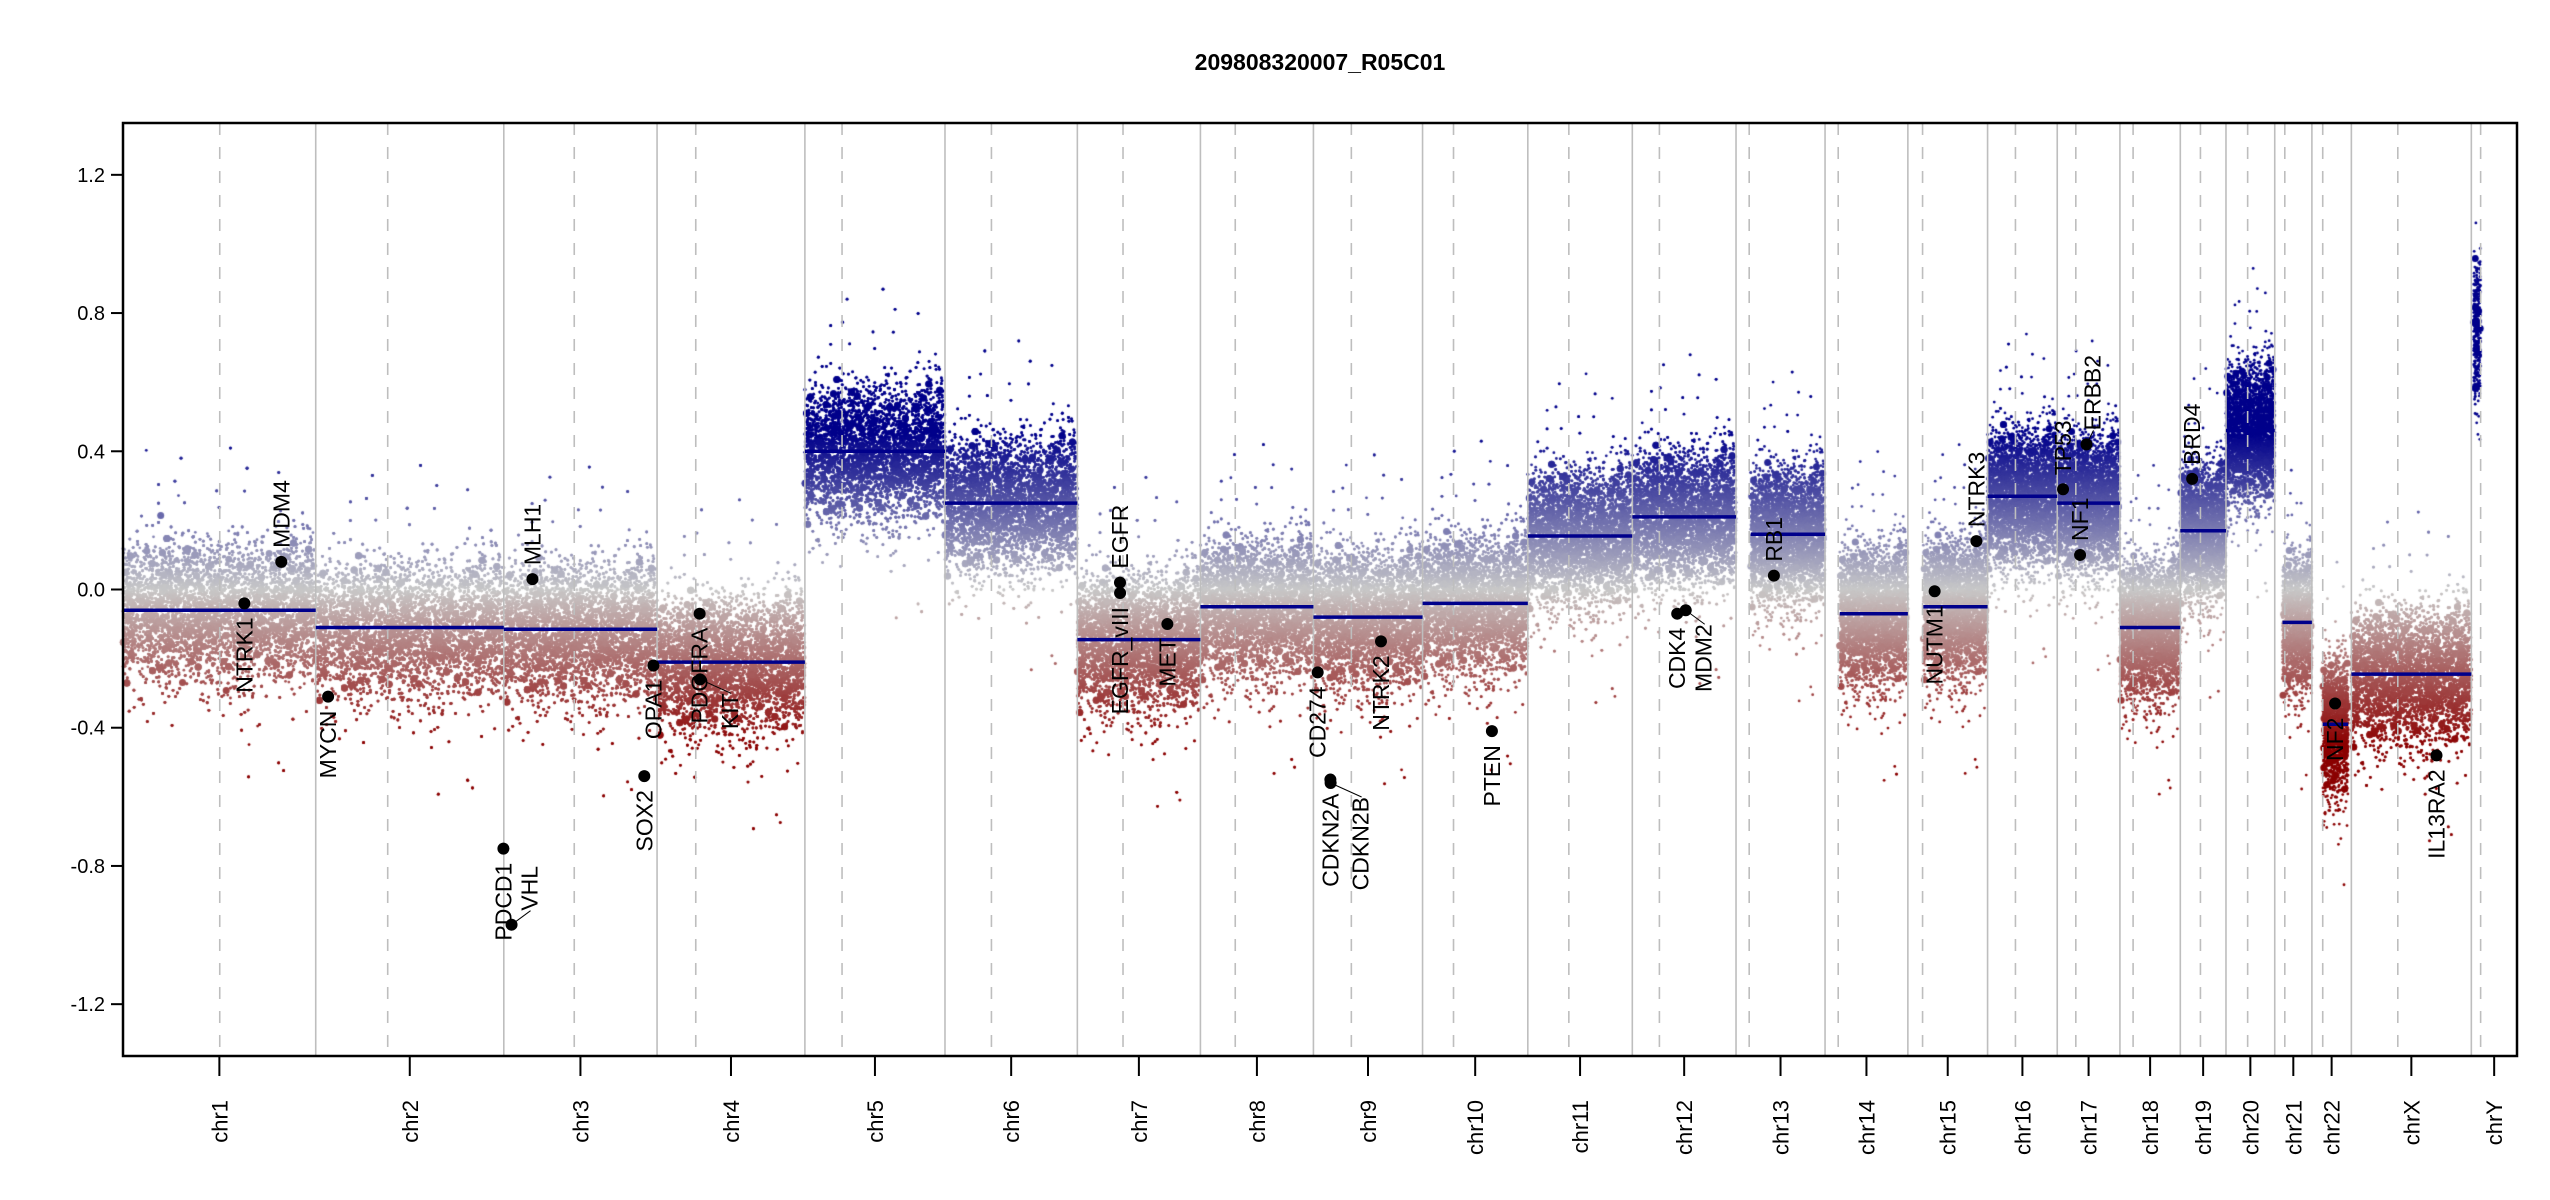  Describe the element at coordinates (875, 1121) in the screenshot. I see `x-tick-label: chr5` at that location.